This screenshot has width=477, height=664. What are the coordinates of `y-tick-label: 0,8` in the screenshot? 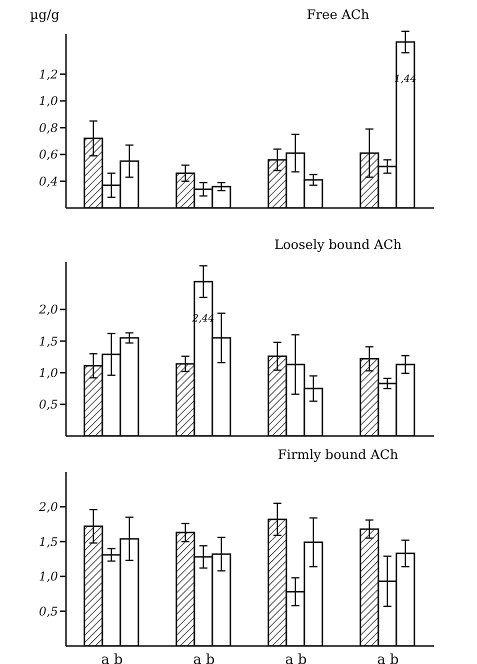 It's located at (48, 127).